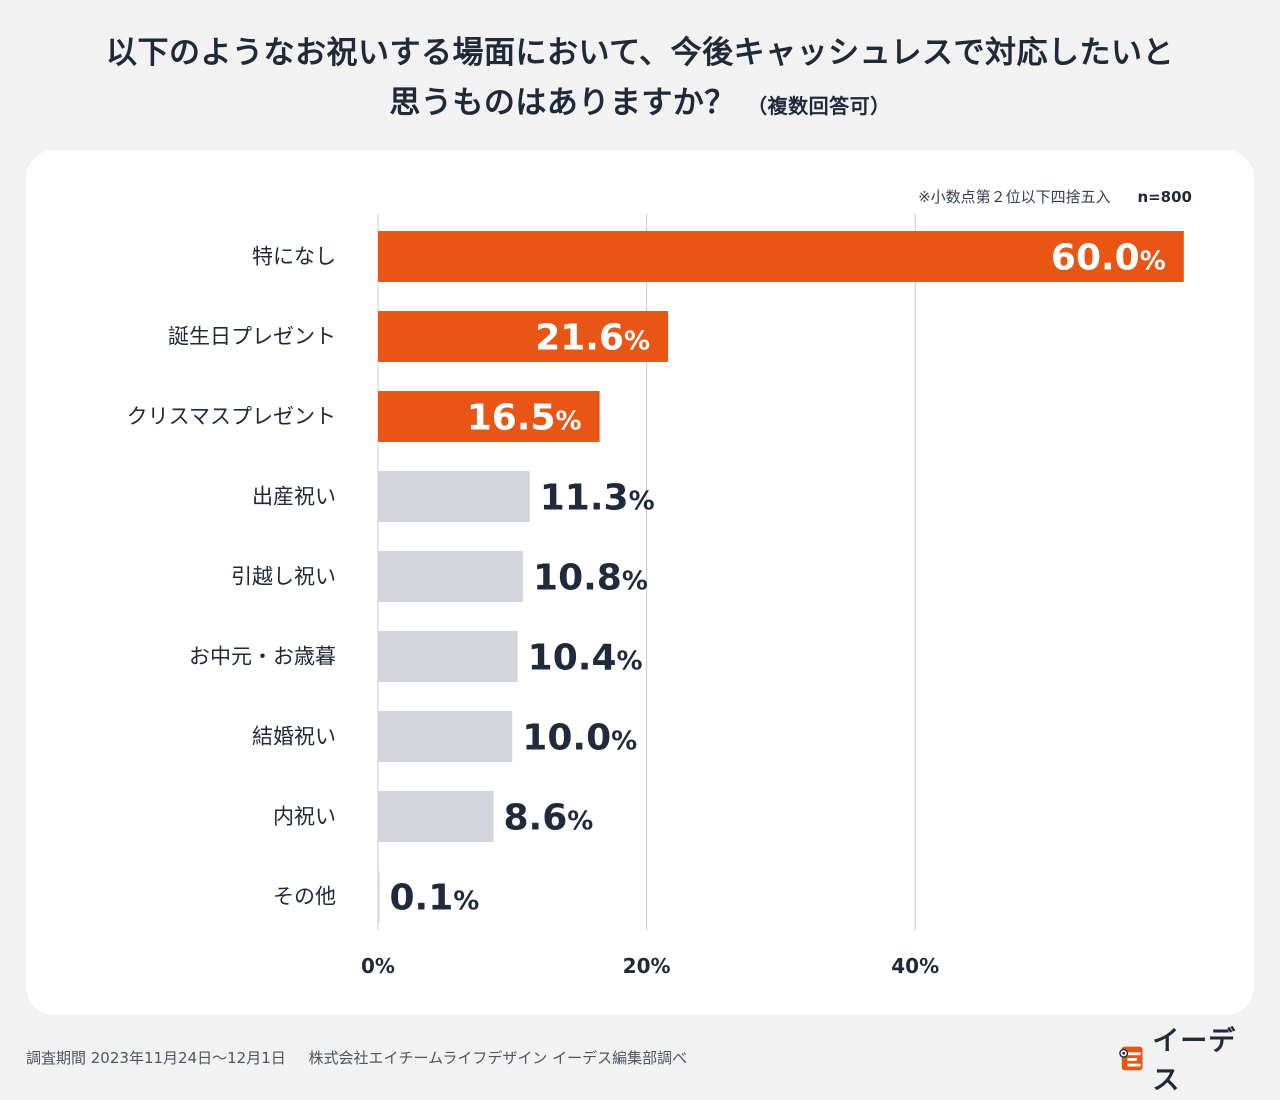 The image size is (1280, 1100). Describe the element at coordinates (304, 897) in the screenshot. I see `category-label: その他` at that location.